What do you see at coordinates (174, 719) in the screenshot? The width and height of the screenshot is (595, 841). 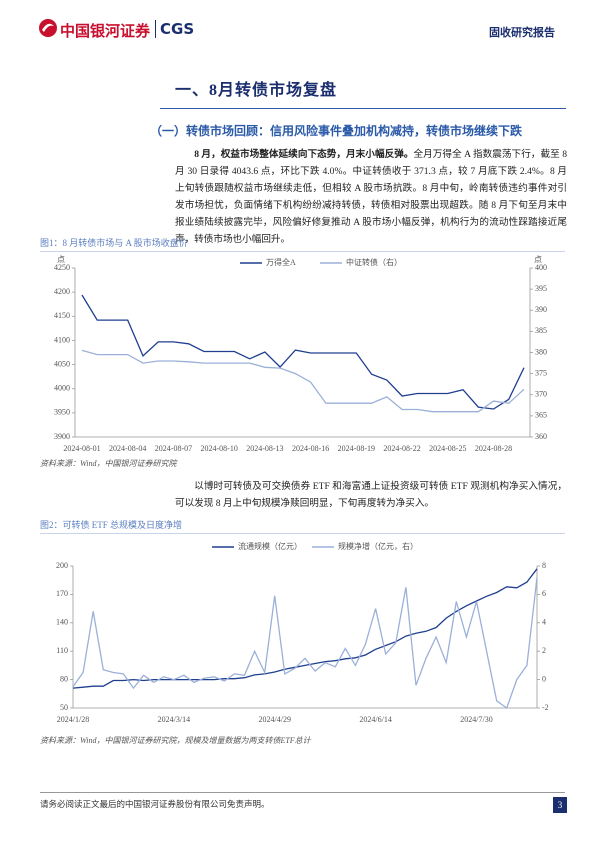 I see `x-tick-label: 2024/3/14` at bounding box center [174, 719].